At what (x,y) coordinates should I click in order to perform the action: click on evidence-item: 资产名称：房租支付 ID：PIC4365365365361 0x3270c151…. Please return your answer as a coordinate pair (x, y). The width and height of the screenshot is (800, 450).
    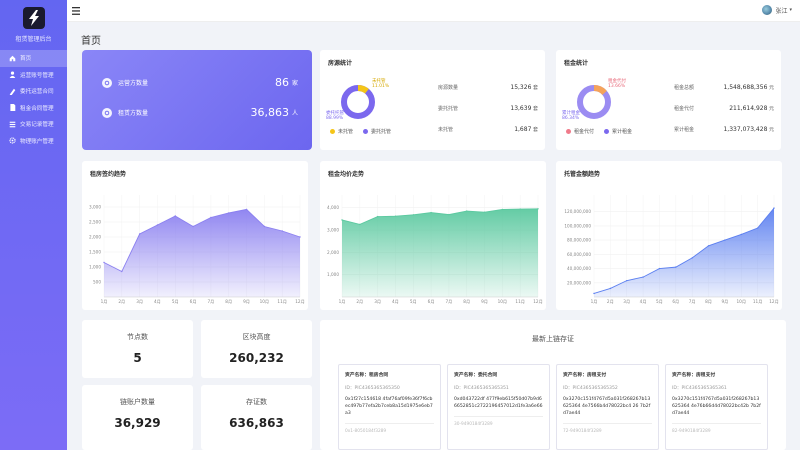
    Looking at the image, I should click on (716, 407).